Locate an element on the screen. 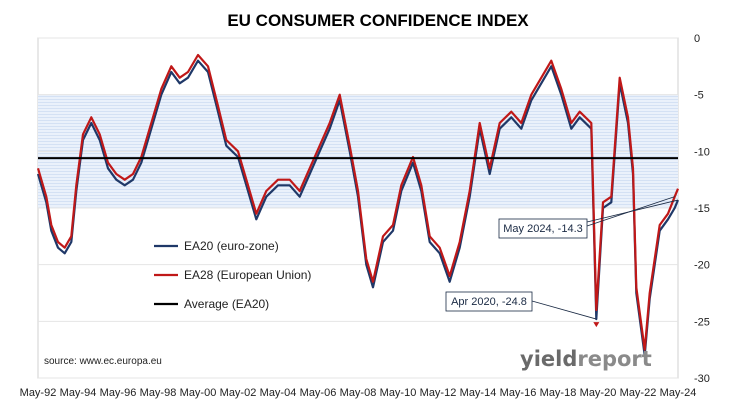 The image size is (730, 400). x-tick-label: May-20 is located at coordinates (598, 393).